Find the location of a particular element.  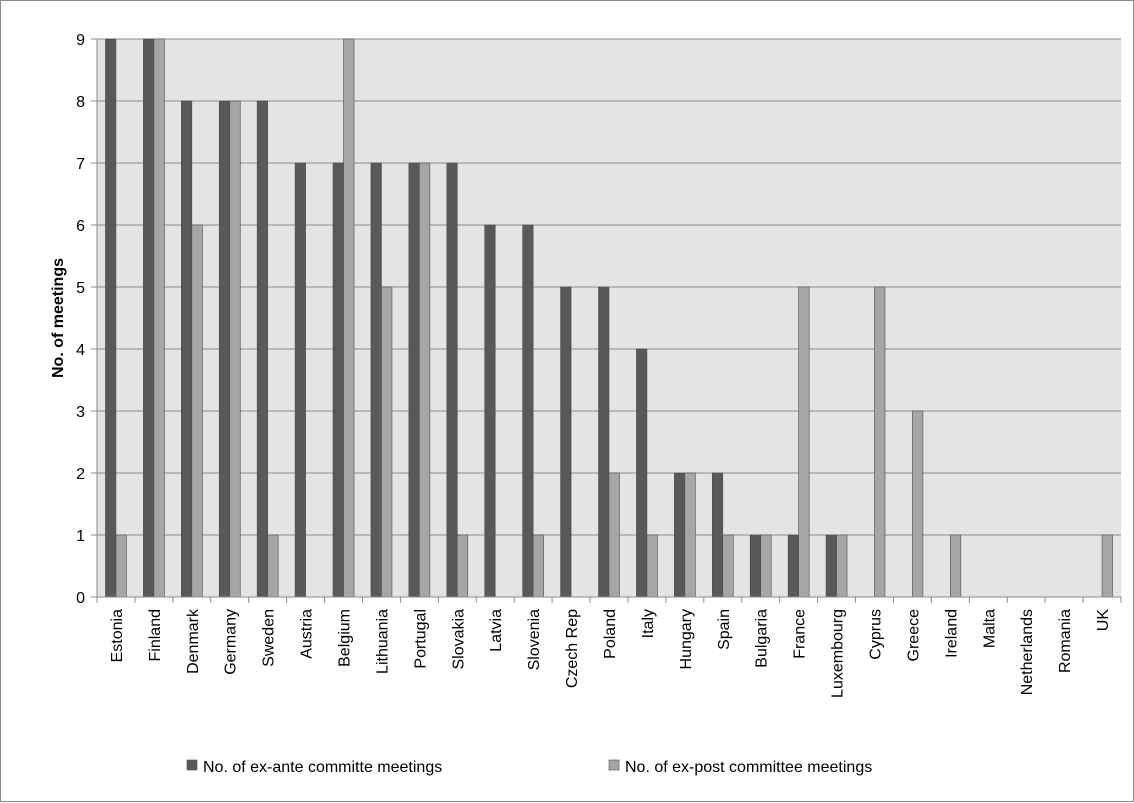

bar-ex-post-denmark is located at coordinates (197, 411).